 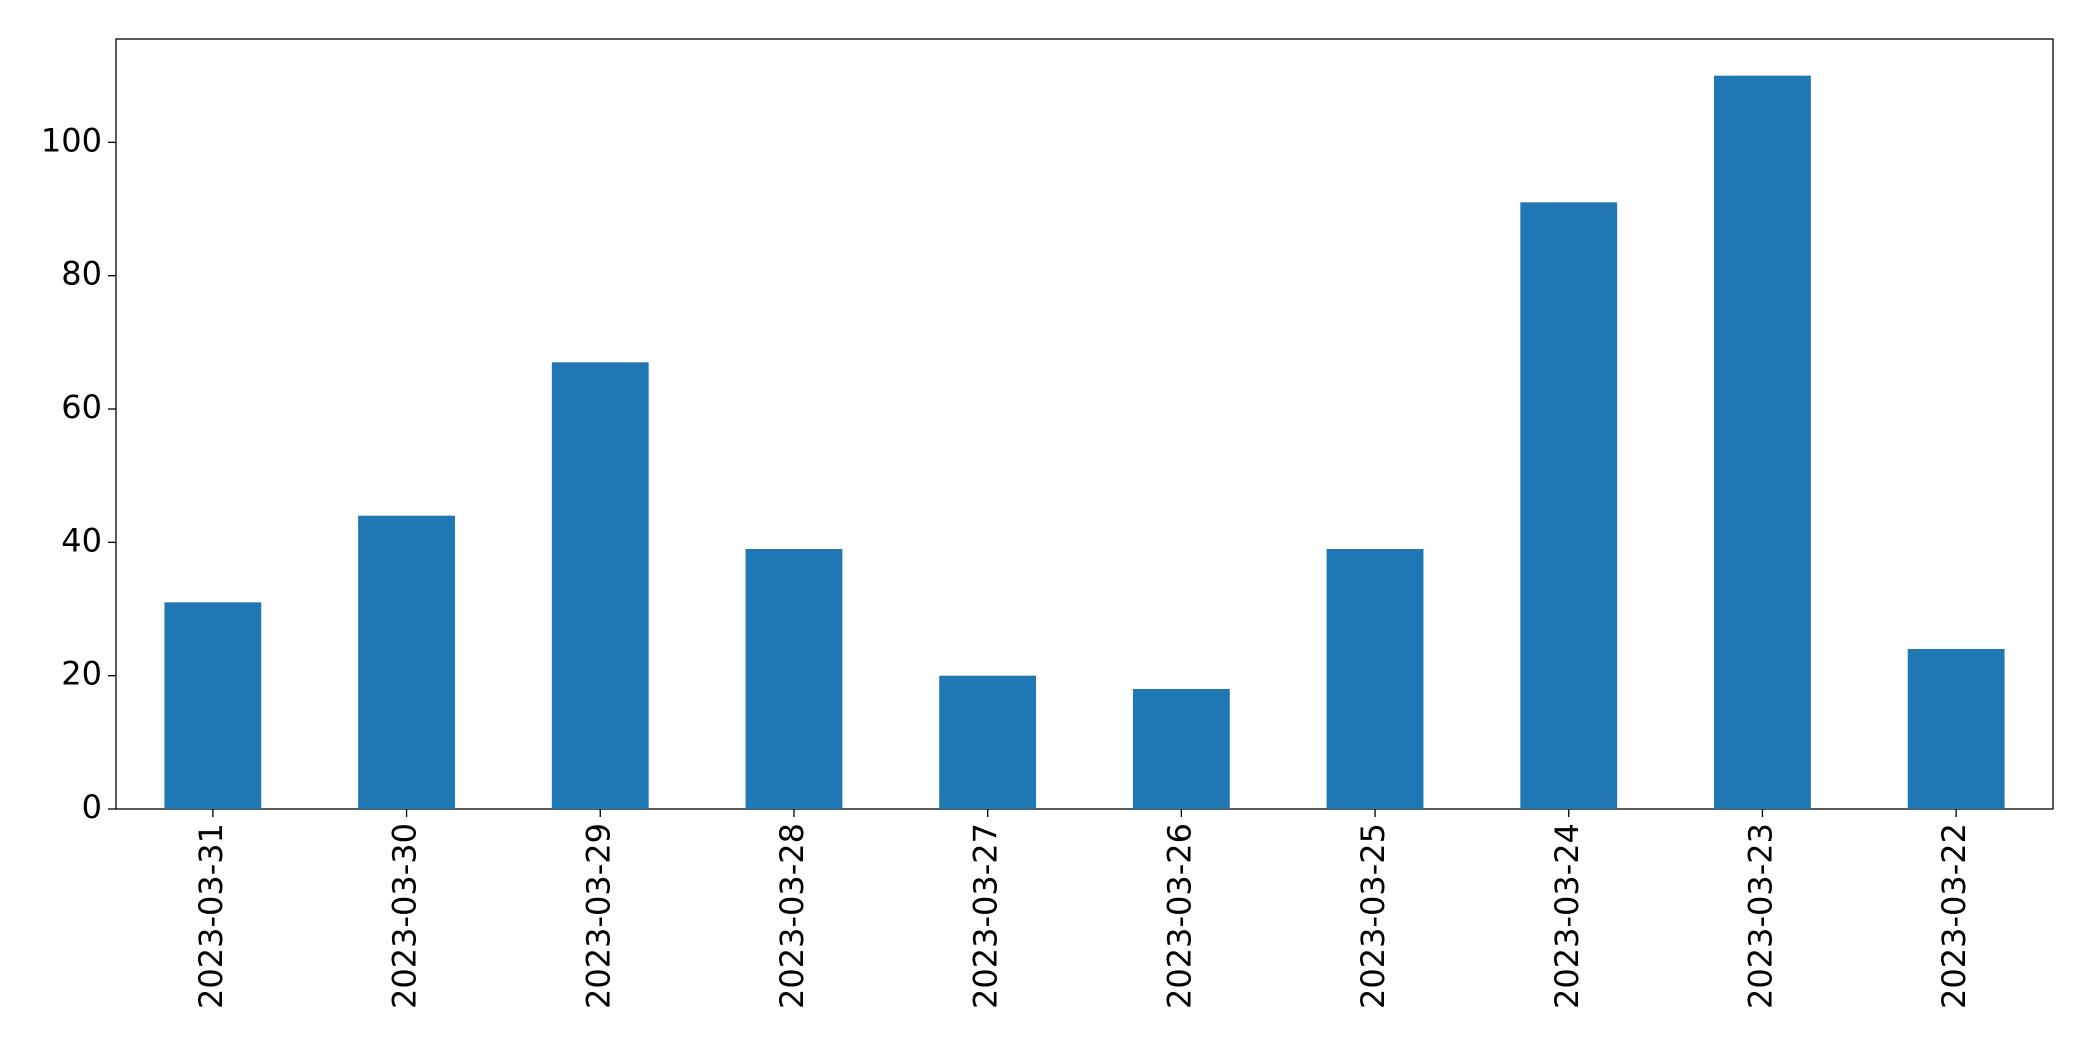 What do you see at coordinates (81, 407) in the screenshot?
I see `y-tick-label: 60` at bounding box center [81, 407].